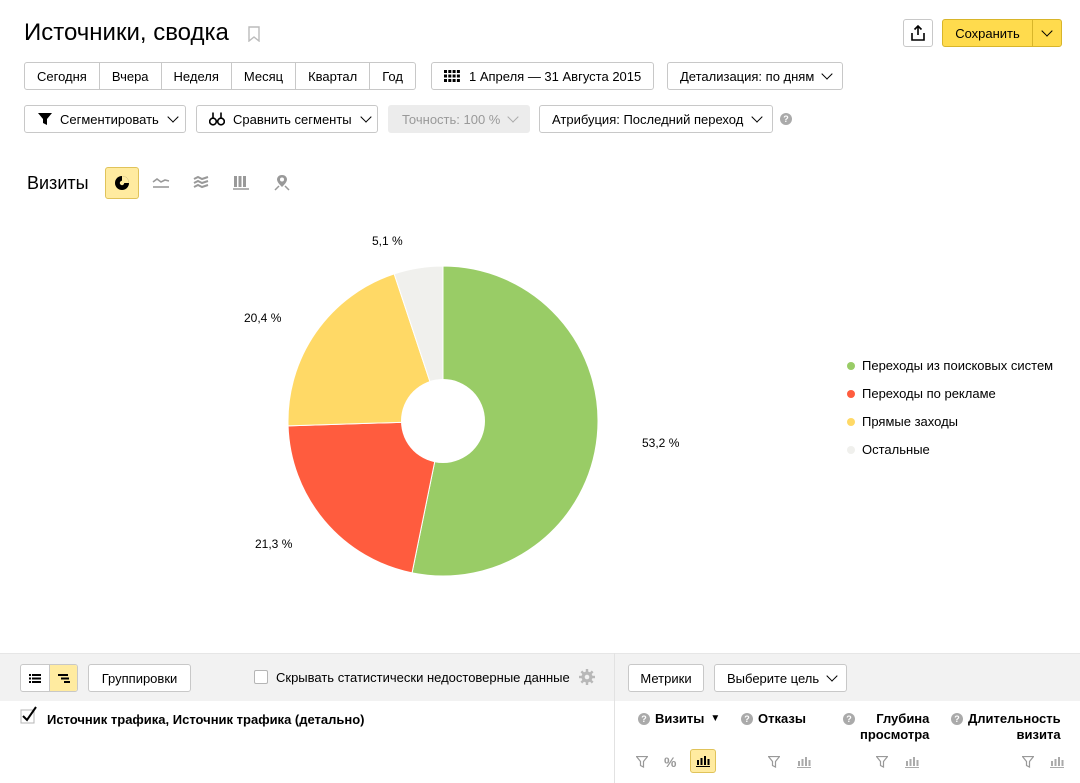 The height and width of the screenshot is (783, 1080). I want to click on legend-item-ads: Переходы по рекламе, so click(921, 393).